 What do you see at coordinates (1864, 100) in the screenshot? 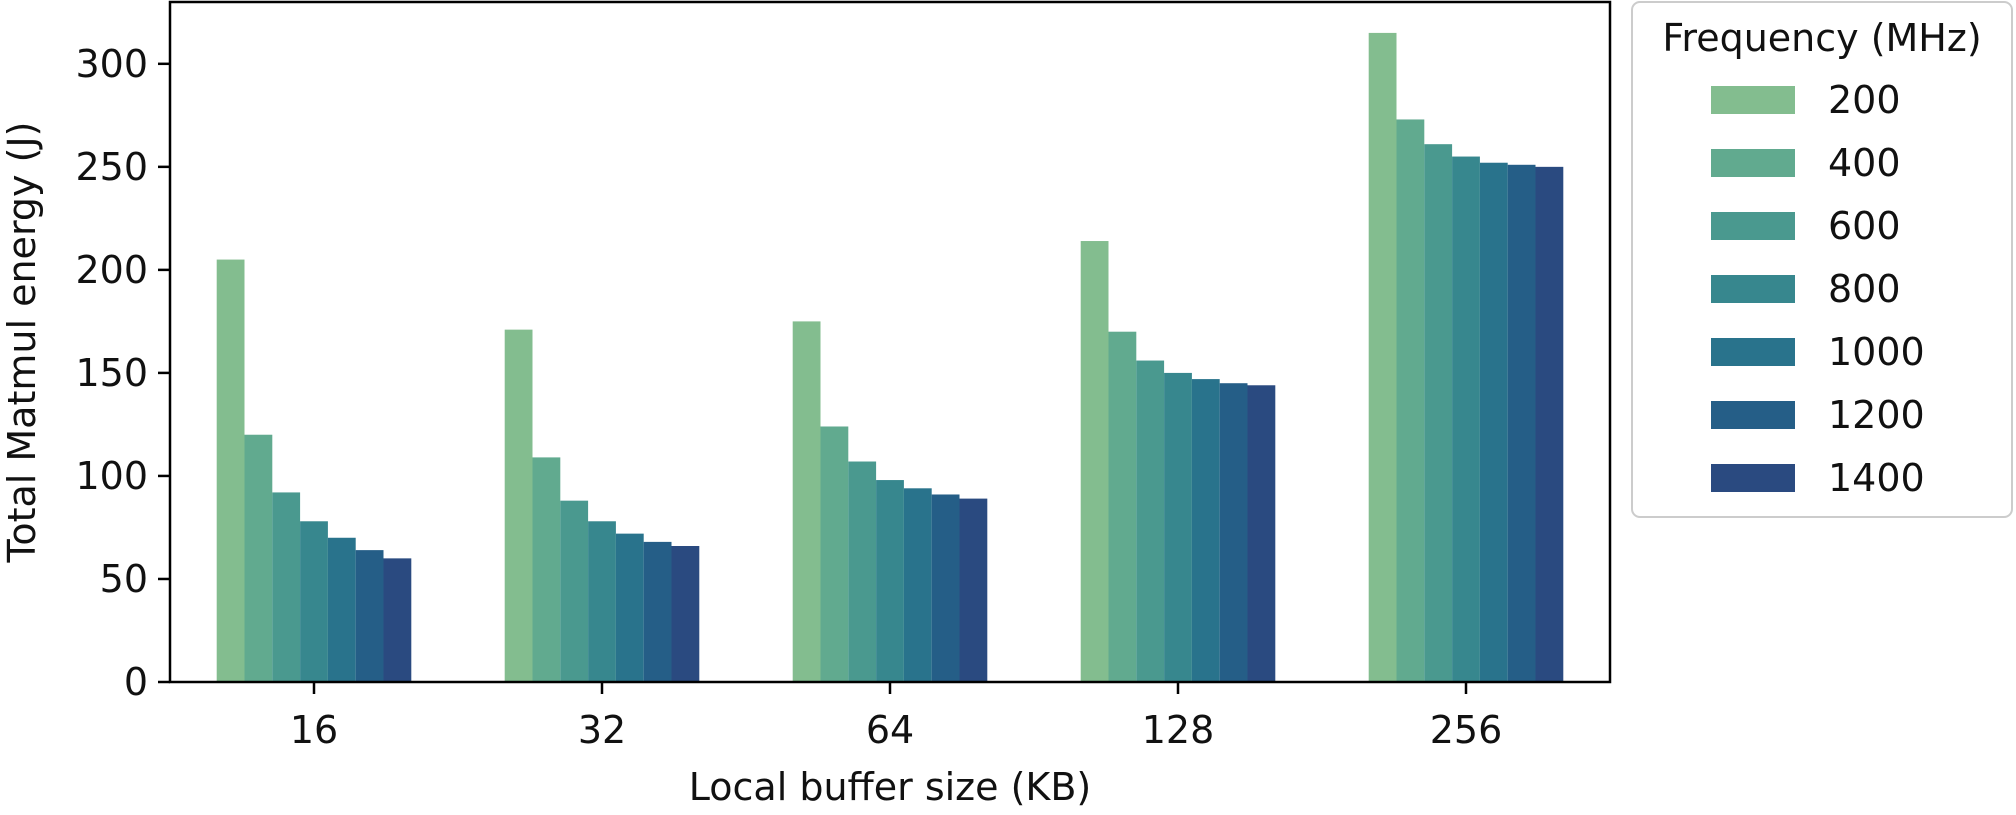
I see `legend-label-200: 200` at bounding box center [1864, 100].